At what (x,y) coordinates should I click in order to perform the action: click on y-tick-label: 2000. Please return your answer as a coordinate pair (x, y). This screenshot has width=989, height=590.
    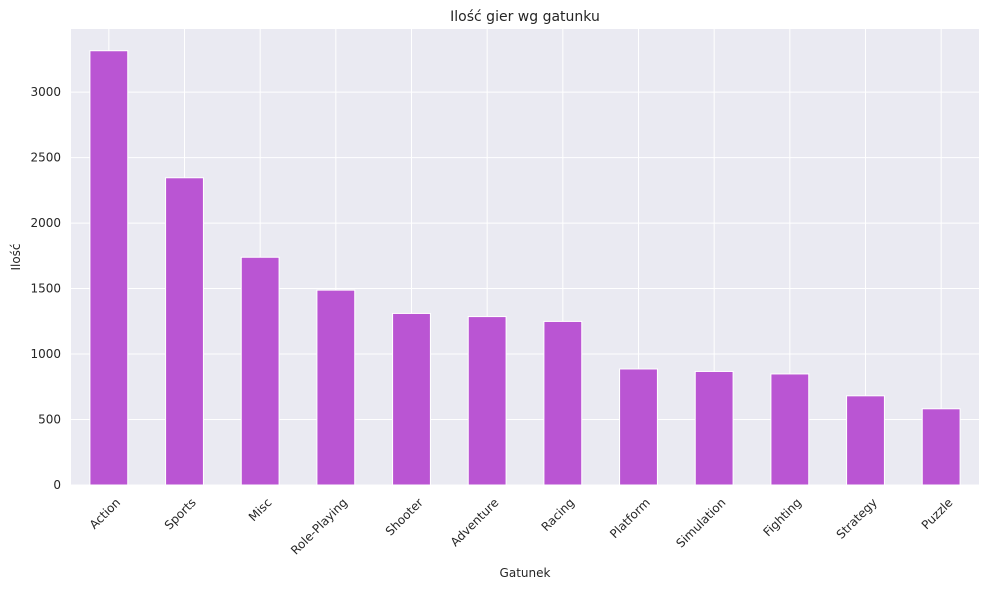
    Looking at the image, I should click on (45, 223).